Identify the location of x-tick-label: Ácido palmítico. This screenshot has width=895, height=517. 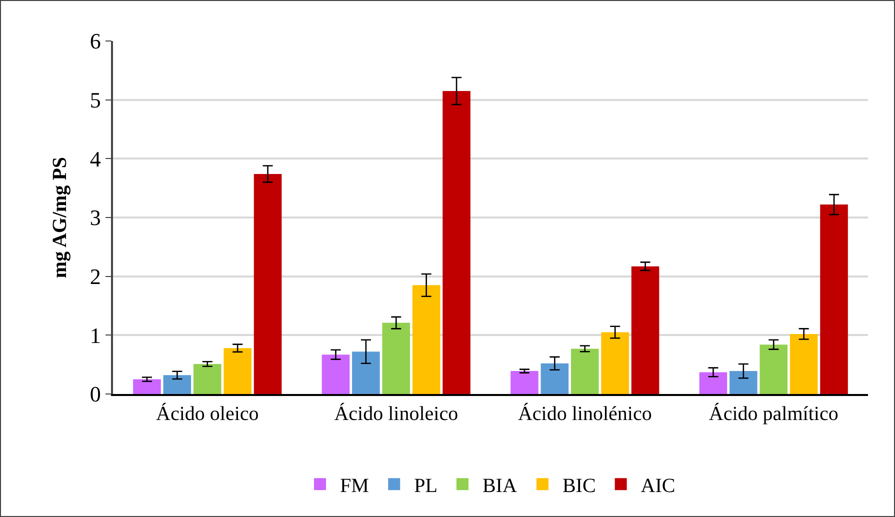
(773, 413).